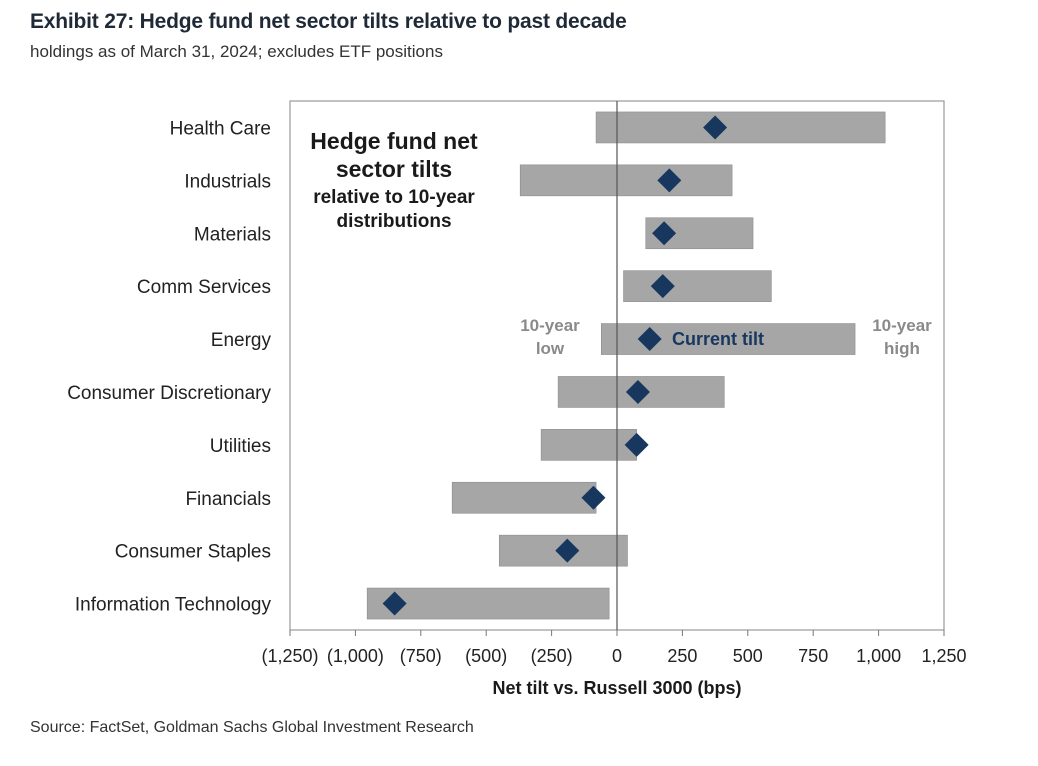  I want to click on x-tick-label: 1,000, so click(878, 656).